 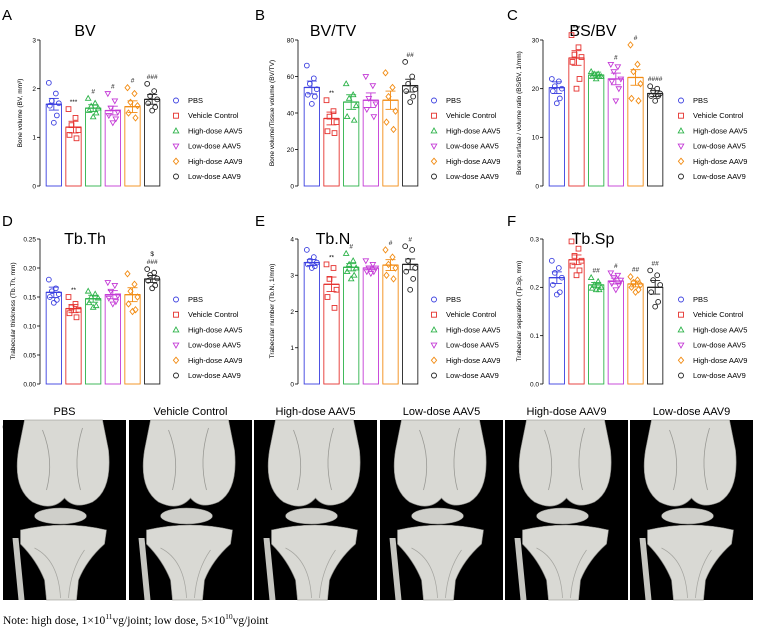 What do you see at coordinates (635, 111) in the screenshot?
I see `bar-group: #` at bounding box center [635, 111].